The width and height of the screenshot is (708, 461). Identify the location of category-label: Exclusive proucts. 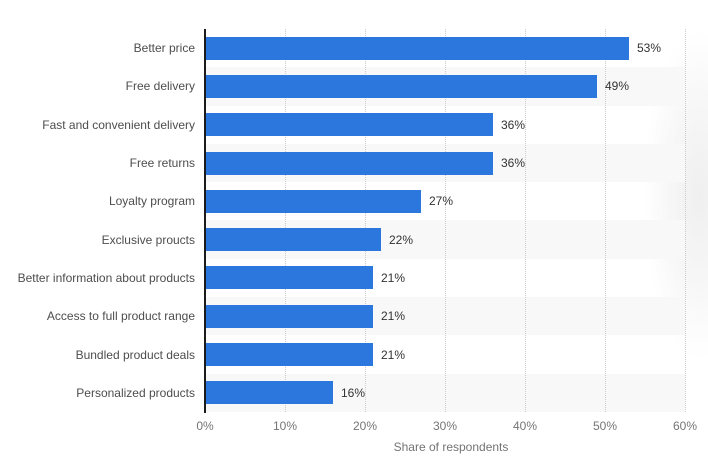
(148, 239).